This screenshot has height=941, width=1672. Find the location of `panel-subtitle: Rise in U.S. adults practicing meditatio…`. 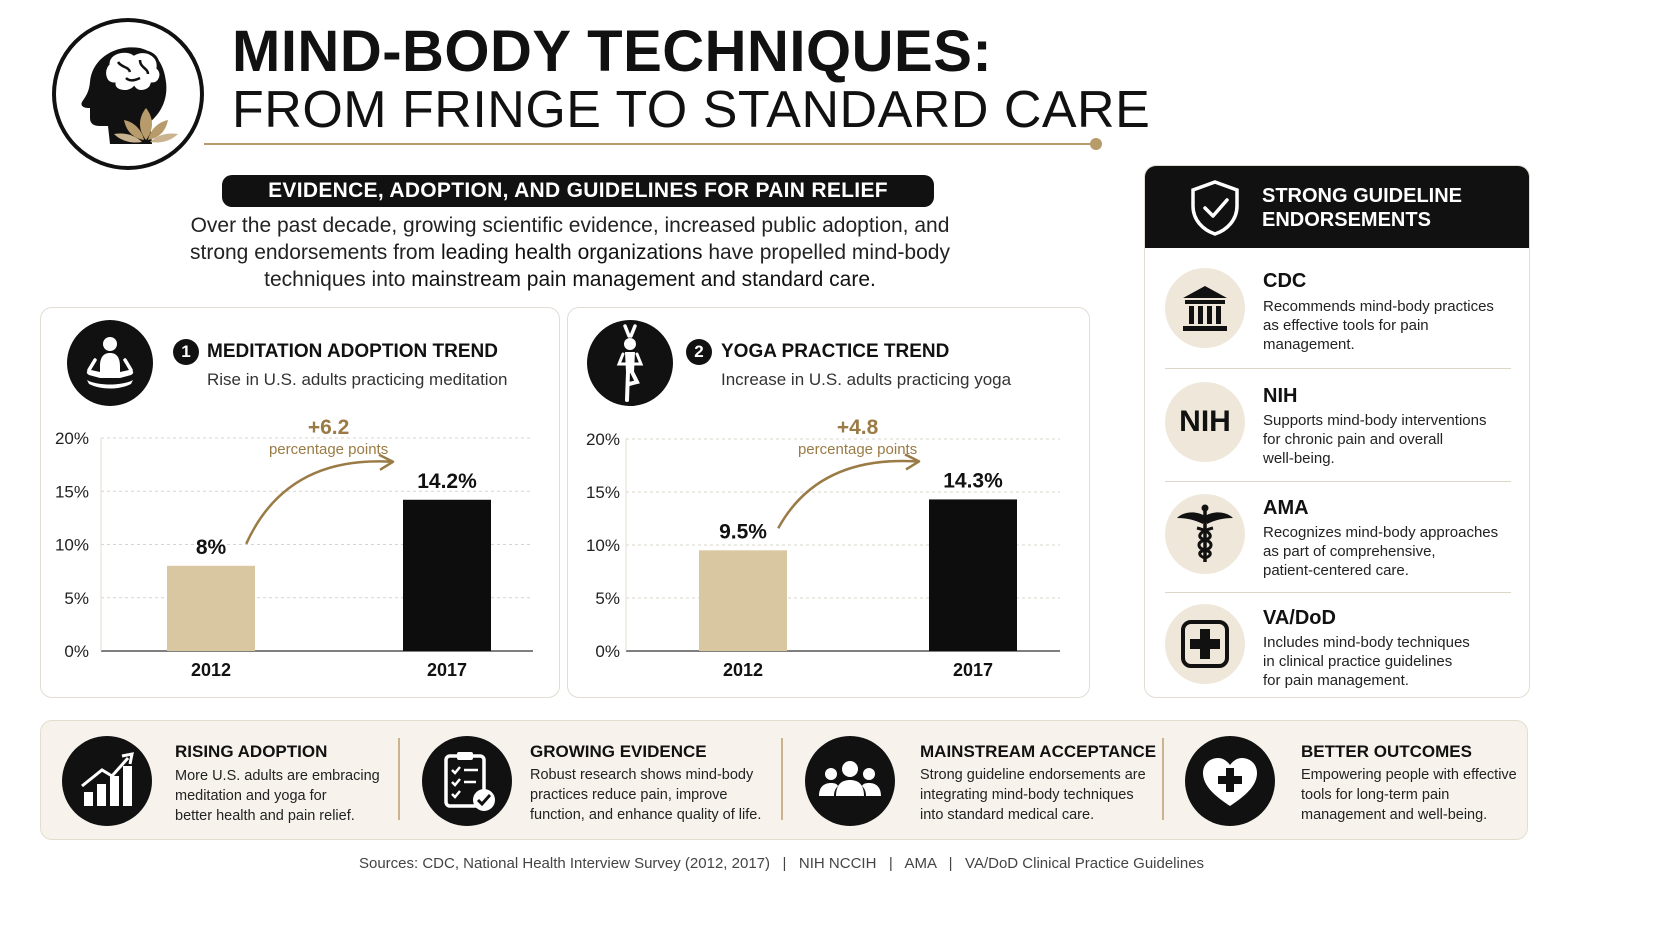

panel-subtitle: Rise in U.S. adults practicing meditatio… is located at coordinates (357, 379).